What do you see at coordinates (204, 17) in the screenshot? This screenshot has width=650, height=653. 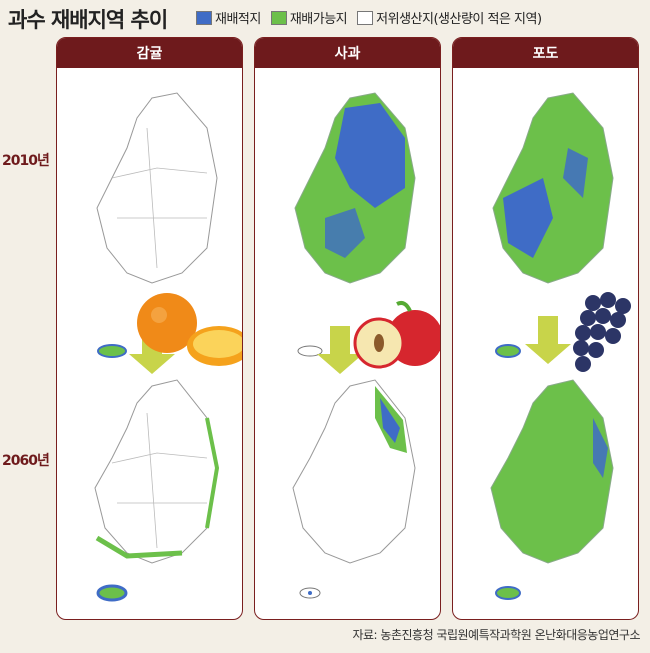 I see `legend-swatch-suitable` at bounding box center [204, 17].